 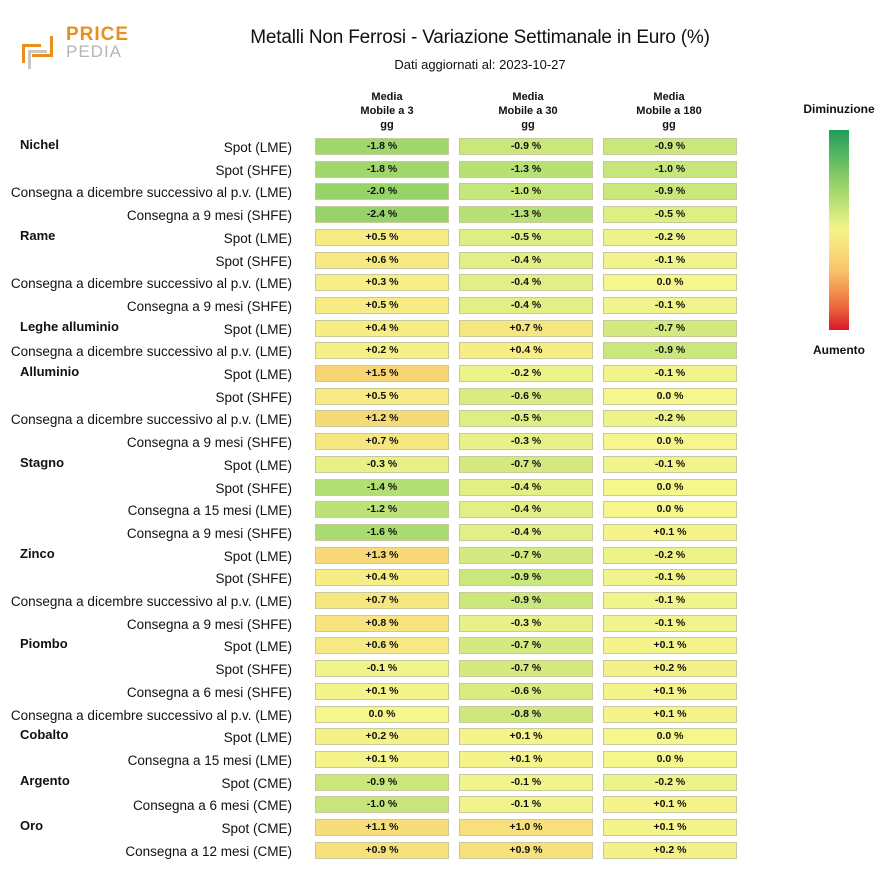 I want to click on group-label: Zinco, so click(x=37, y=553).